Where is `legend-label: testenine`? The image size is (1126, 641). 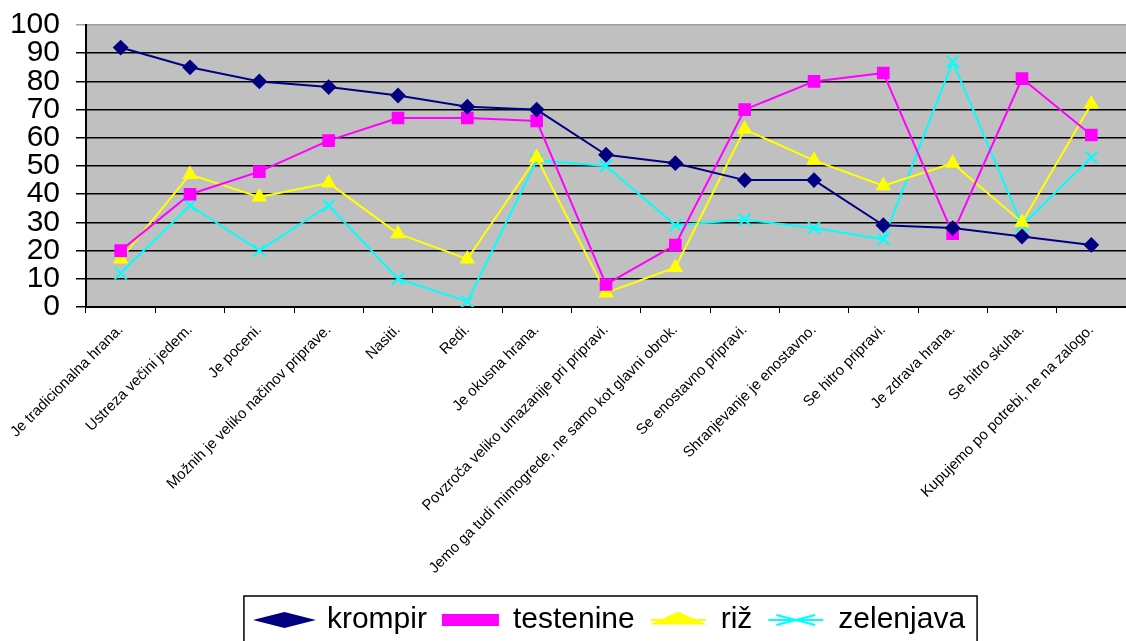
legend-label: testenine is located at coordinates (573, 618).